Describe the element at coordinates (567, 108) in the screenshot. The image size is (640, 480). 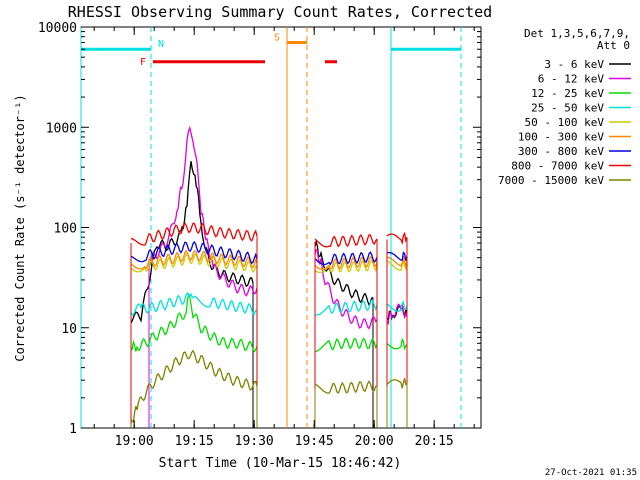
I see `legend-label: 25 - 50 keV` at that location.